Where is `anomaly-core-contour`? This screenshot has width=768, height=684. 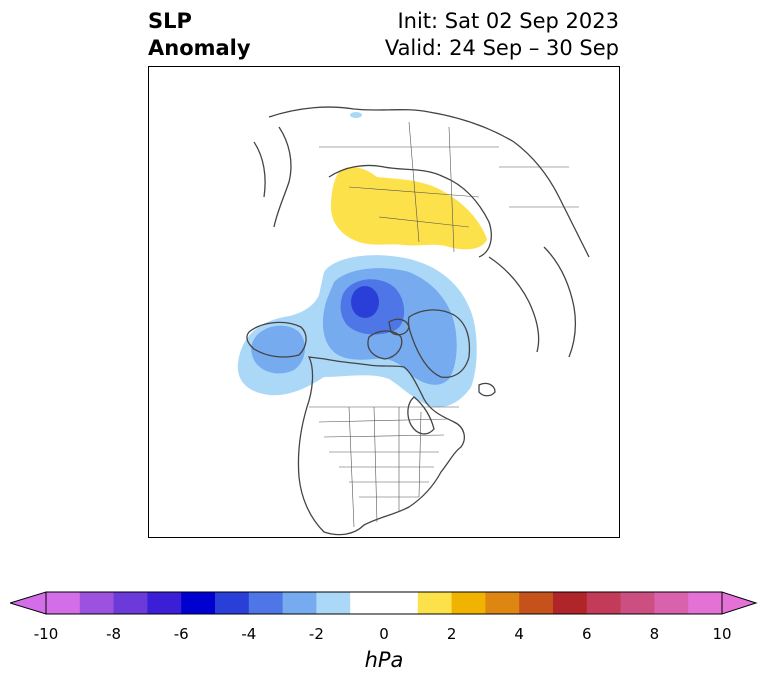 anomaly-core-contour is located at coordinates (365, 302).